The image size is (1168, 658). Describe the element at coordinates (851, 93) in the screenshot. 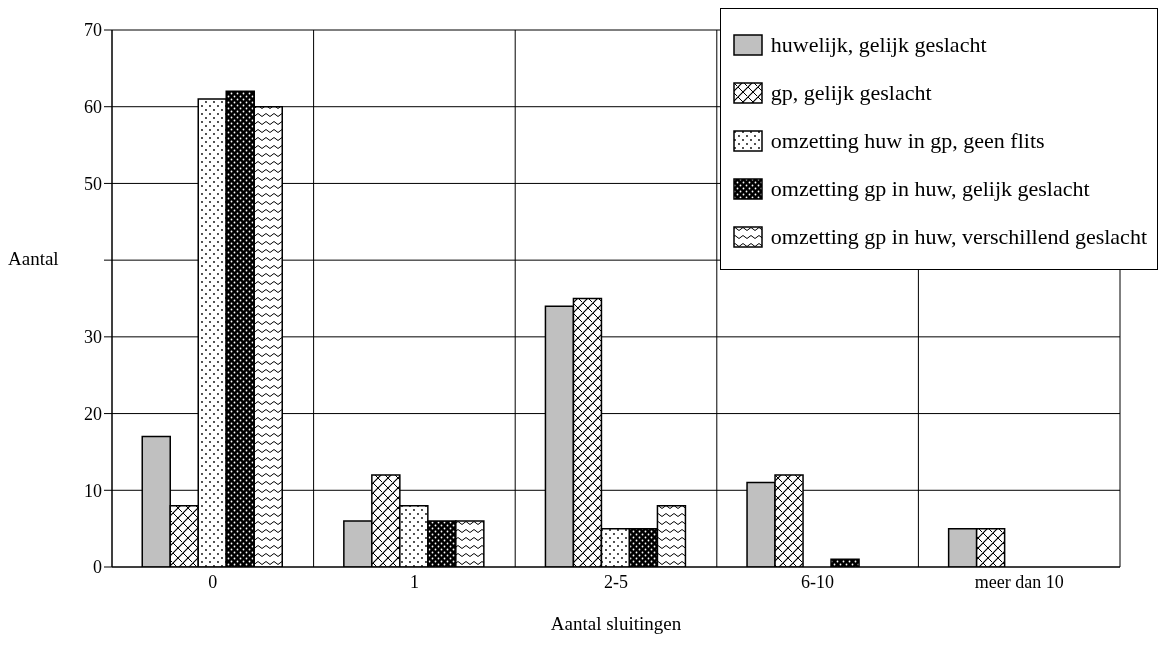

I see `legend-label: gp, gelijk geslacht` at that location.